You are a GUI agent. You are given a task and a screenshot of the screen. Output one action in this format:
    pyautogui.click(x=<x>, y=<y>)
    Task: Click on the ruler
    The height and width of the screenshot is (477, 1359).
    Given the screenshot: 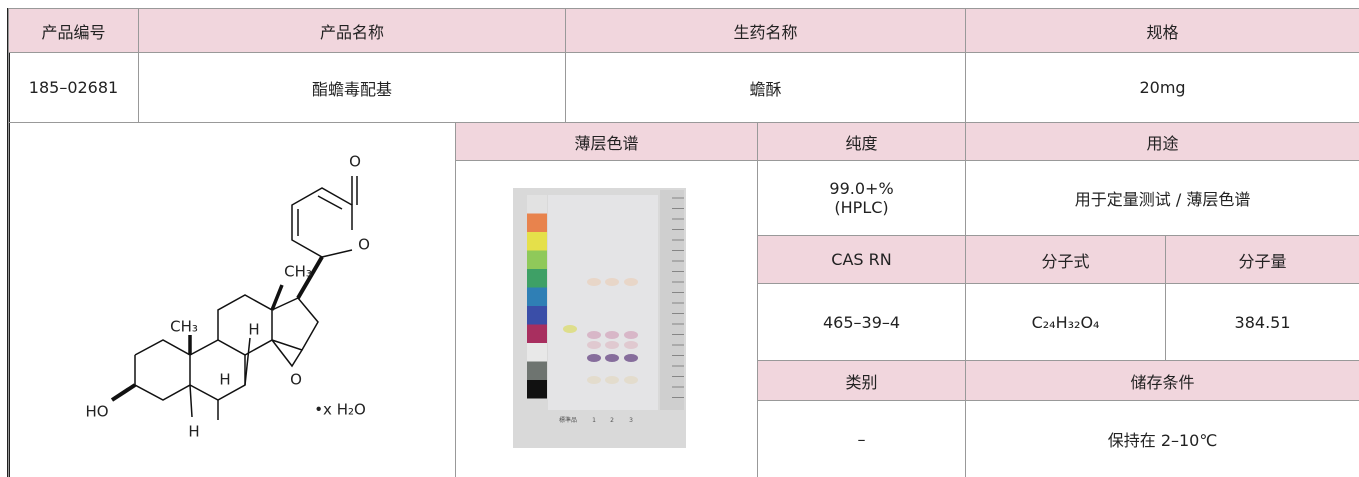 What is the action you would take?
    pyautogui.click(x=672, y=300)
    